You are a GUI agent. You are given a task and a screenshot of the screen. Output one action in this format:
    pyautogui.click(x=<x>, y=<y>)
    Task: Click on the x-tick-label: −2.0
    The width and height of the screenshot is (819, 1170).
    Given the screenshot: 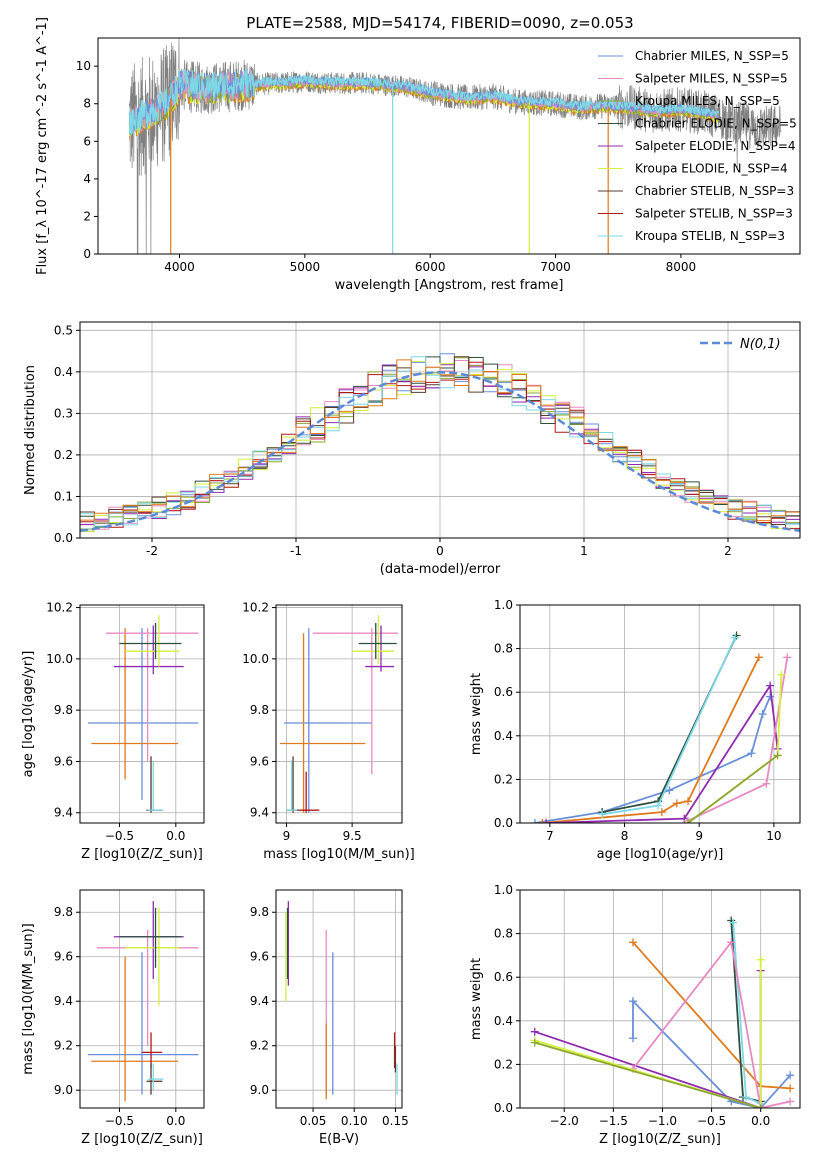 What is the action you would take?
    pyautogui.click(x=564, y=1121)
    